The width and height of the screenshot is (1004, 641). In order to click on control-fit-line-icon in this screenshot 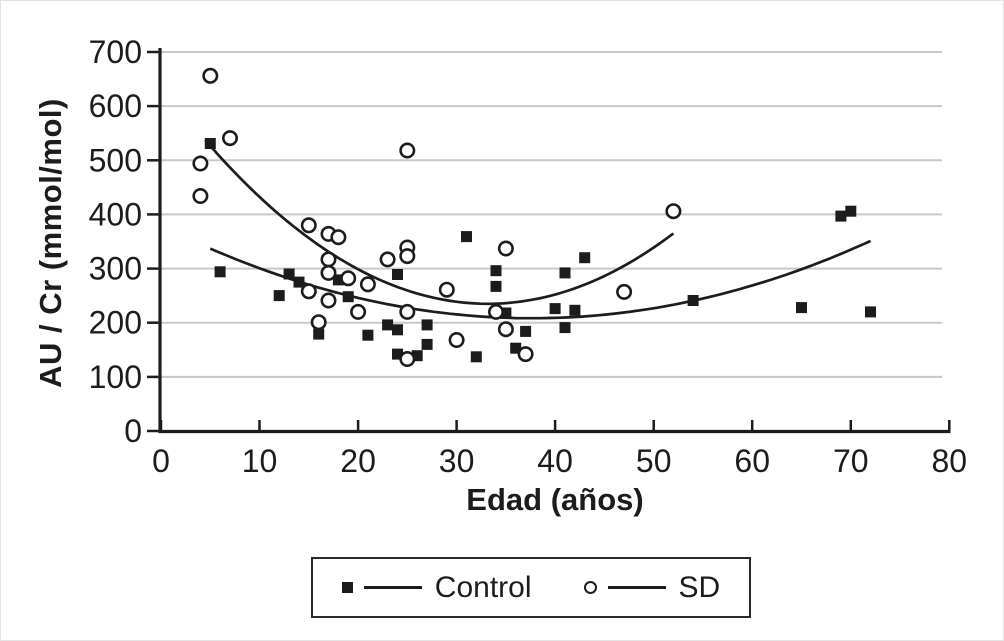, I will do `click(392, 587)`.